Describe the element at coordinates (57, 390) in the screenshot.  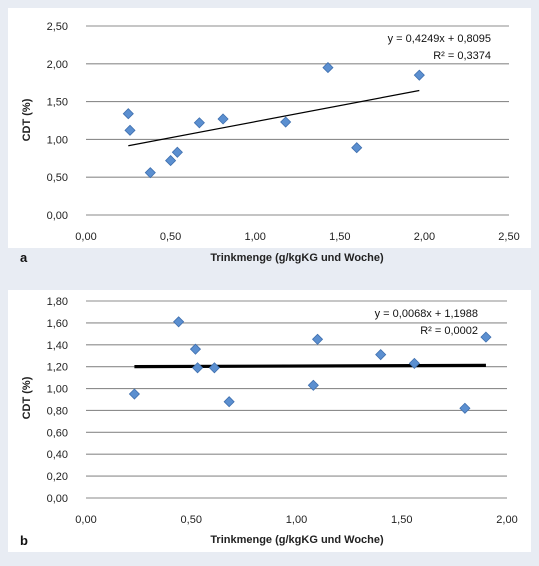
I see `chart-b-y-tick-label: 1,00` at that location.